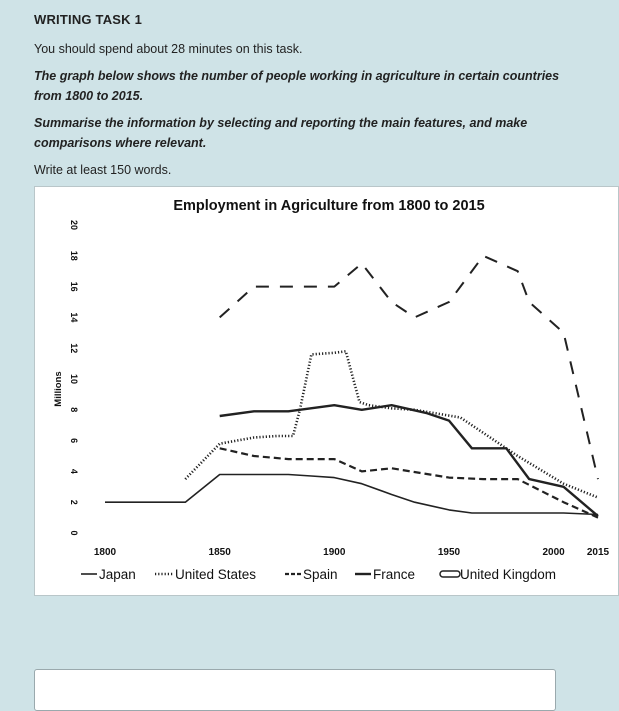 The image size is (619, 711). What do you see at coordinates (449, 552) in the screenshot?
I see `x-tick-label: 1950` at bounding box center [449, 552].